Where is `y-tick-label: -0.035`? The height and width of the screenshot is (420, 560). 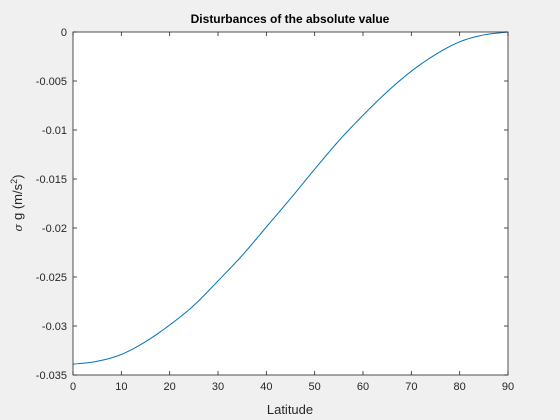
y-tick-label: -0.035 is located at coordinates (51, 376).